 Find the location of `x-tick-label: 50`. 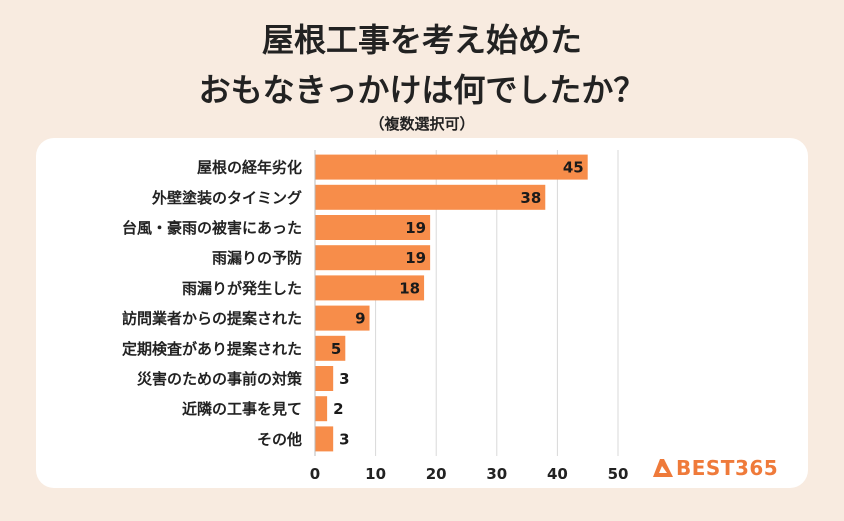

x-tick-label: 50 is located at coordinates (618, 474).